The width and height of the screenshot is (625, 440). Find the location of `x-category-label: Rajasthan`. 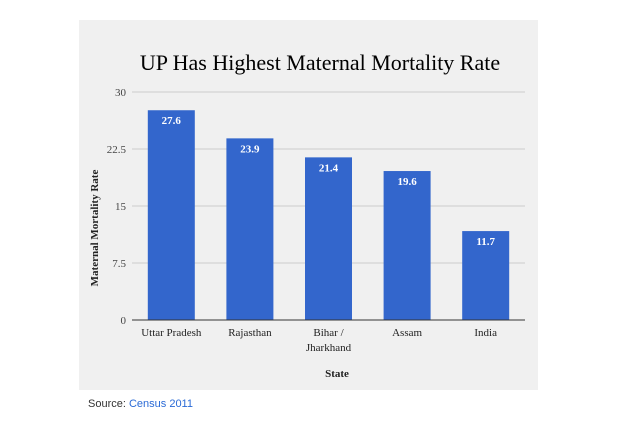

x-category-label: Rajasthan is located at coordinates (250, 333).